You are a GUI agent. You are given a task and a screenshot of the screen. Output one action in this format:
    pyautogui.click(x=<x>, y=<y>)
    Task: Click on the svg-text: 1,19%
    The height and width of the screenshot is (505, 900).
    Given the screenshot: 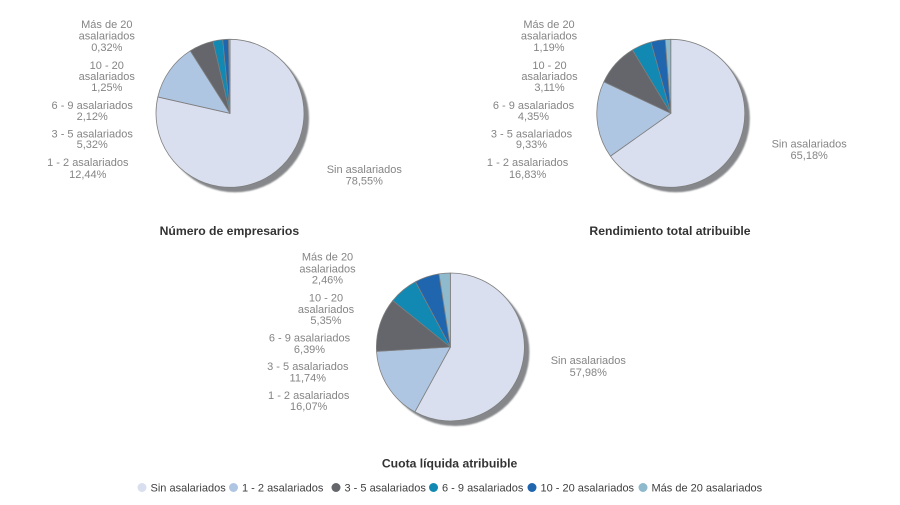 What is the action you would take?
    pyautogui.click(x=548, y=48)
    